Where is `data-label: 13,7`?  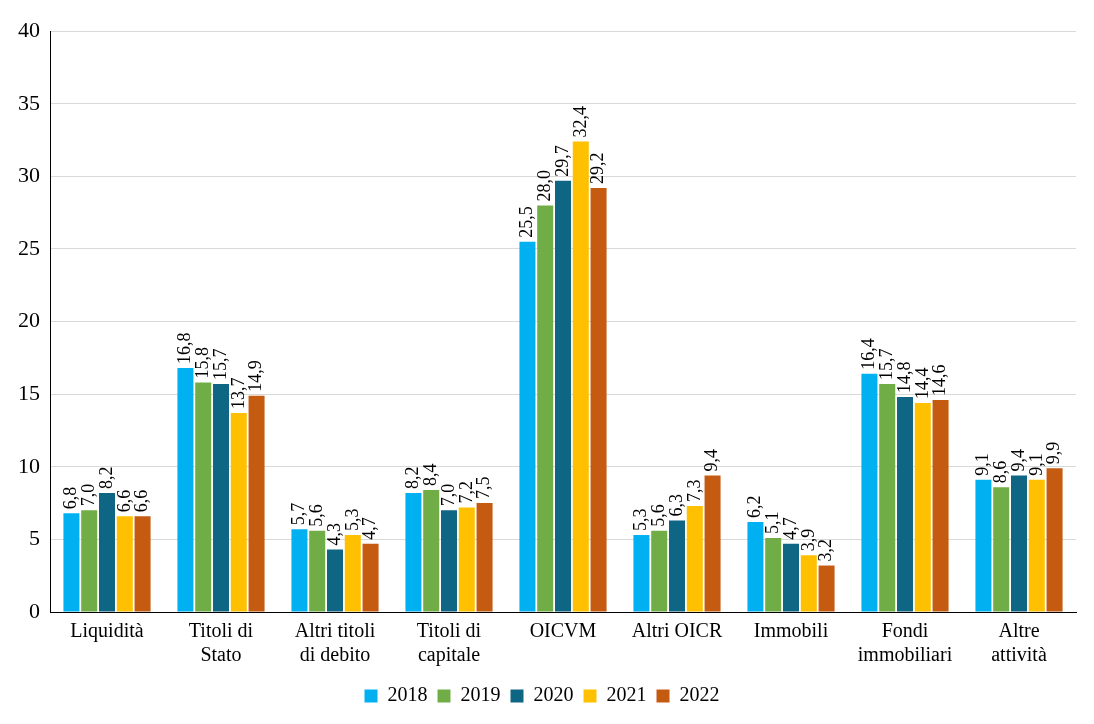
data-label: 13,7 is located at coordinates (237, 393).